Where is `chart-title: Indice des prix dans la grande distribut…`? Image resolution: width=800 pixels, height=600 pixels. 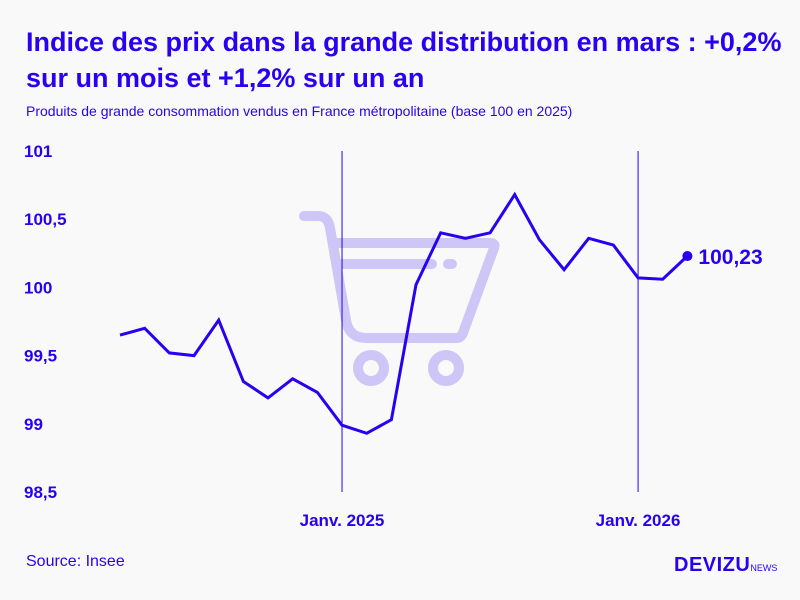
chart-title: Indice des prix dans la grande distribut… is located at coordinates (404, 60).